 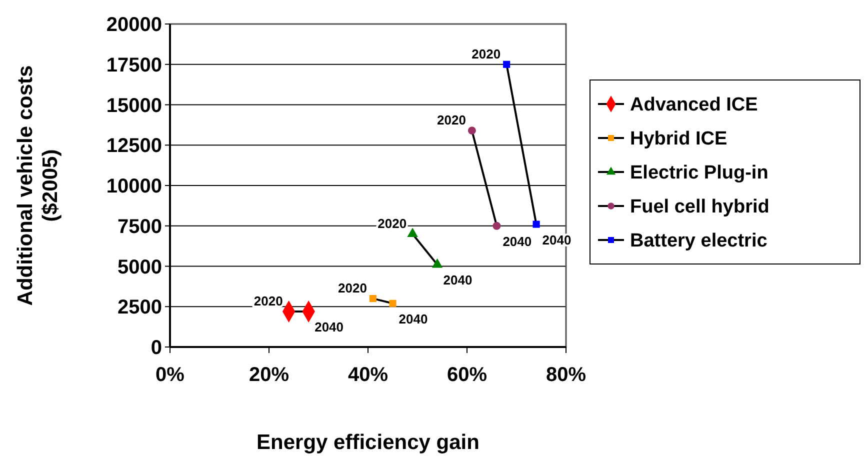 I want to click on y-tick-label: 20000, so click(x=134, y=25).